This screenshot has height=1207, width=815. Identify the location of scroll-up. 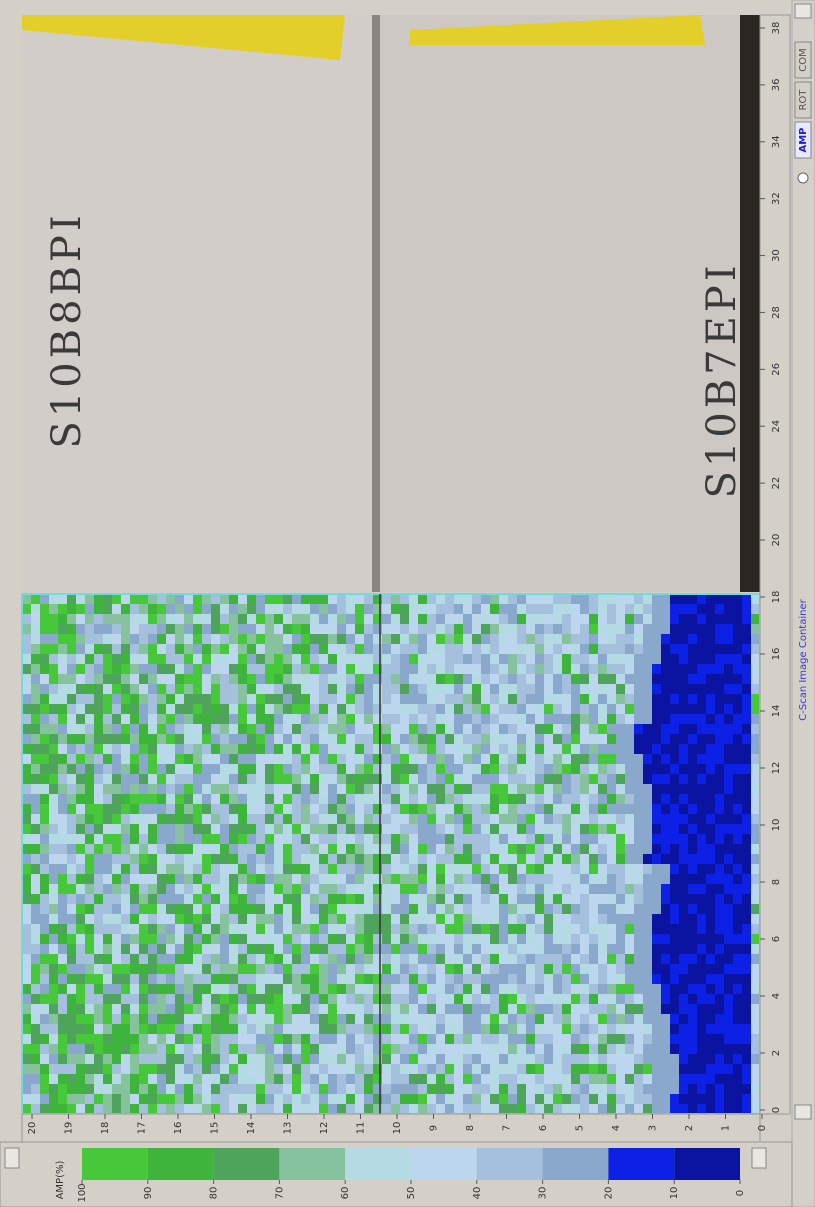
(803, 11).